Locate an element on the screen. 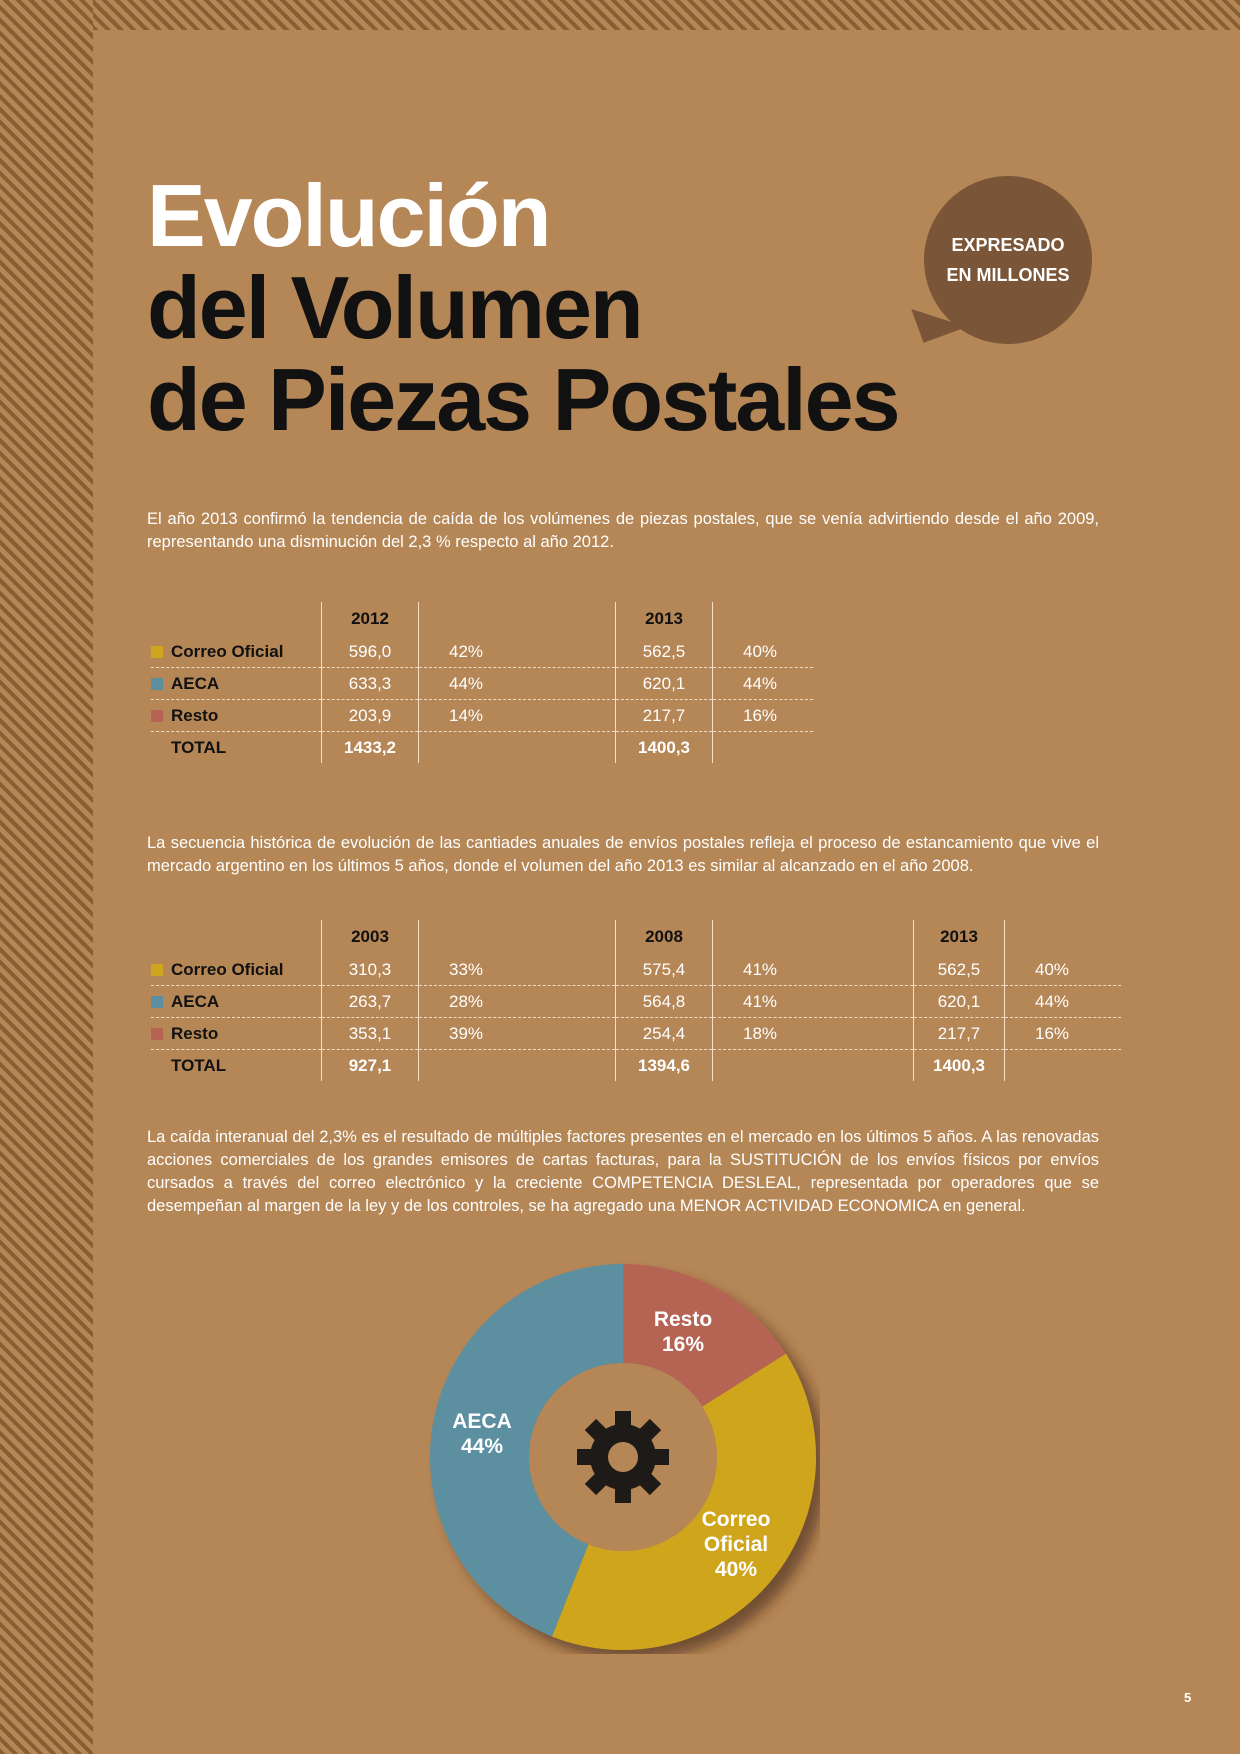  donut-label-correo-oficial: Correo Oficial 40% is located at coordinates (736, 1544).